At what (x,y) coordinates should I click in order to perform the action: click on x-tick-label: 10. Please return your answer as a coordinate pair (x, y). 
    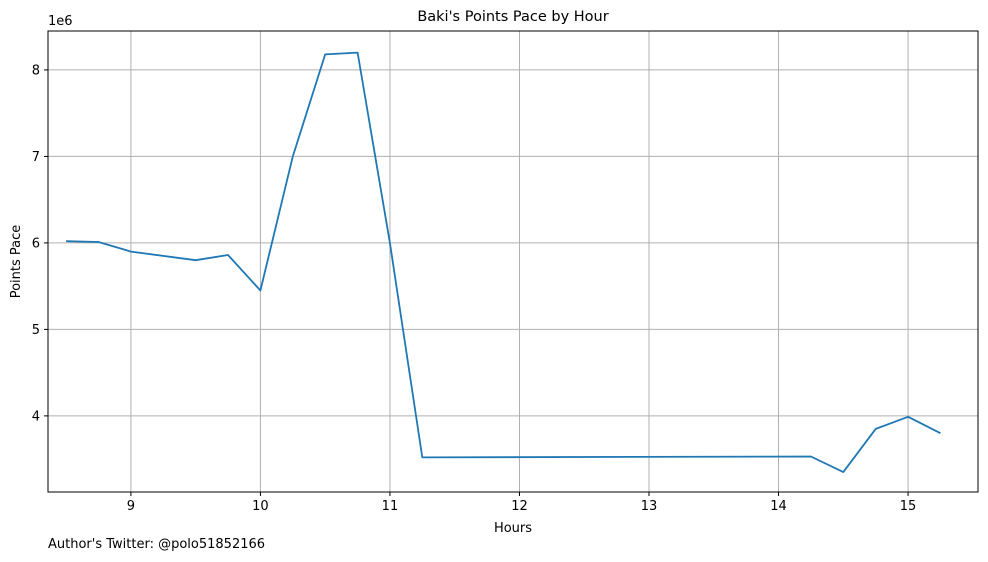
    Looking at the image, I should click on (260, 506).